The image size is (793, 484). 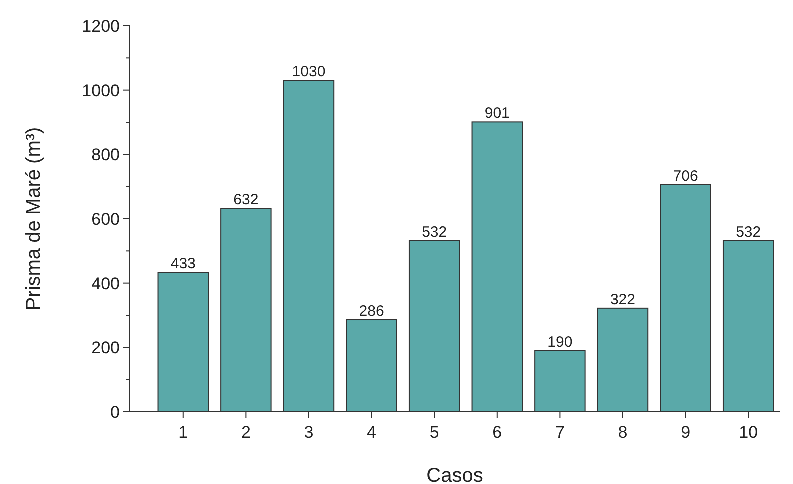 What do you see at coordinates (497, 113) in the screenshot?
I see `data-label: 901` at bounding box center [497, 113].